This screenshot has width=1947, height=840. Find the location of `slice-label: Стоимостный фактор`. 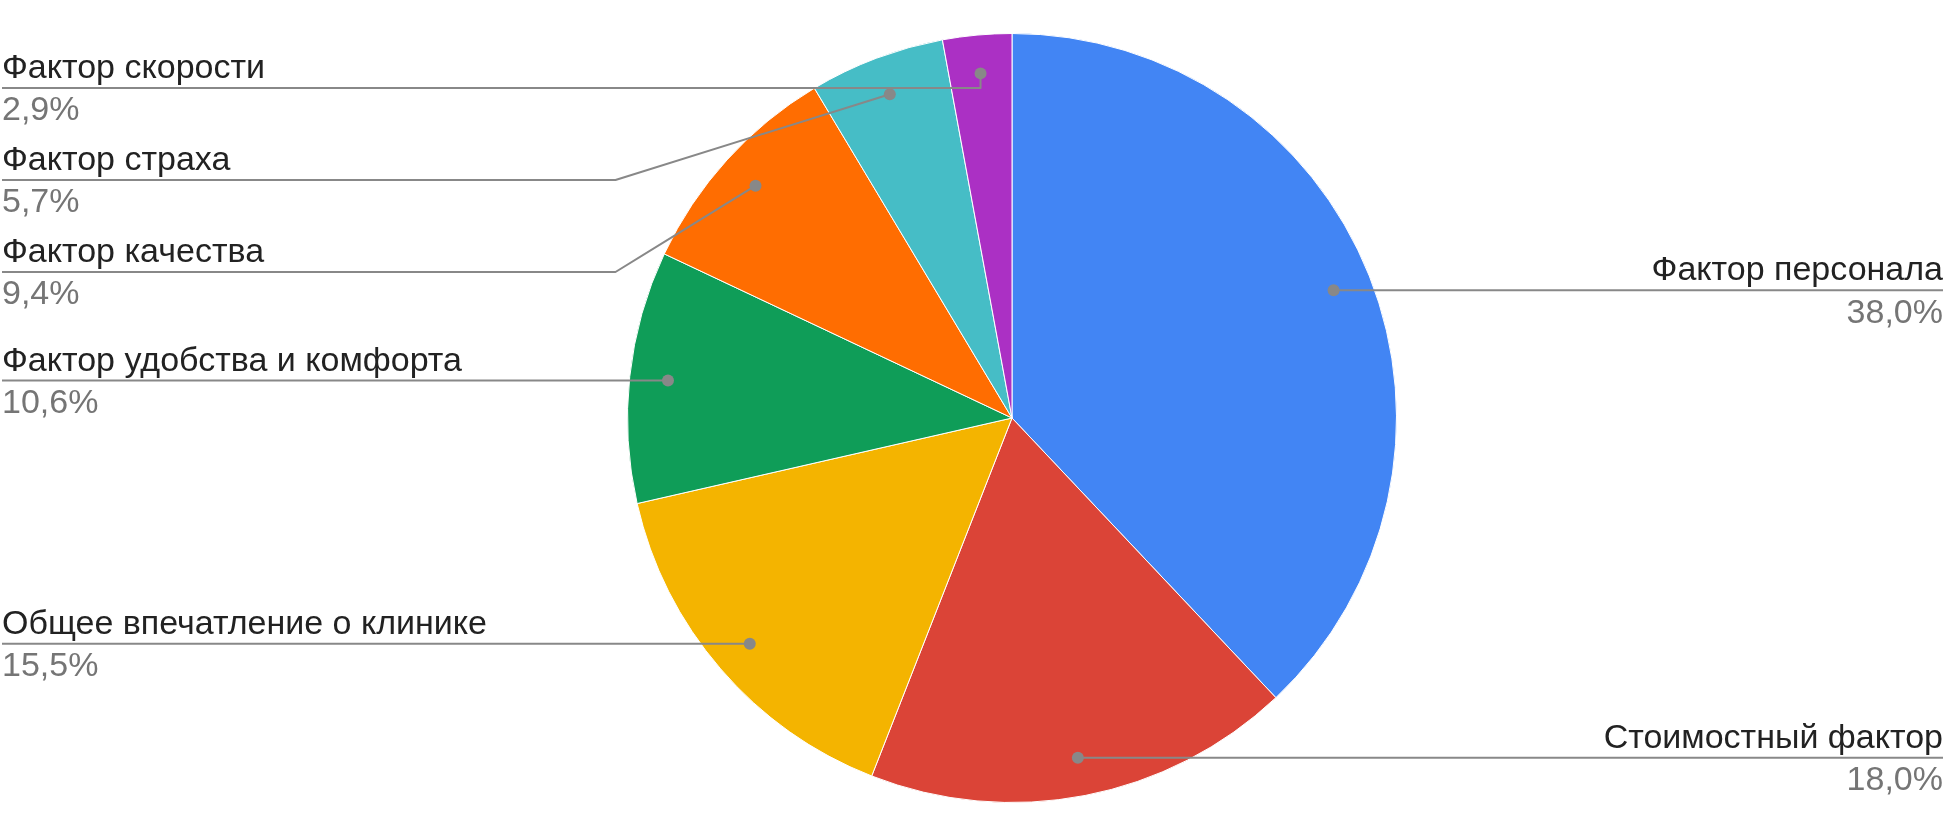

slice-label: Стоимостный фактор is located at coordinates (1773, 735).